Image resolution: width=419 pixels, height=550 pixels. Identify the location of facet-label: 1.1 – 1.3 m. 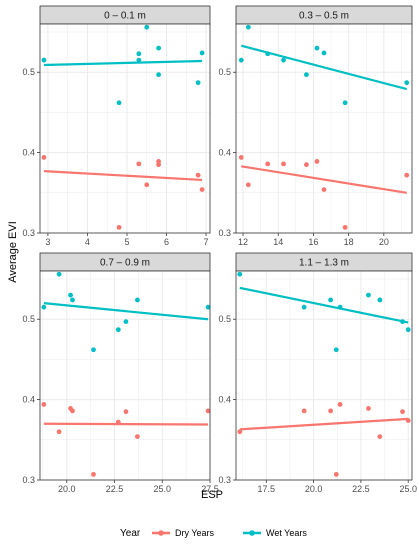
(324, 263).